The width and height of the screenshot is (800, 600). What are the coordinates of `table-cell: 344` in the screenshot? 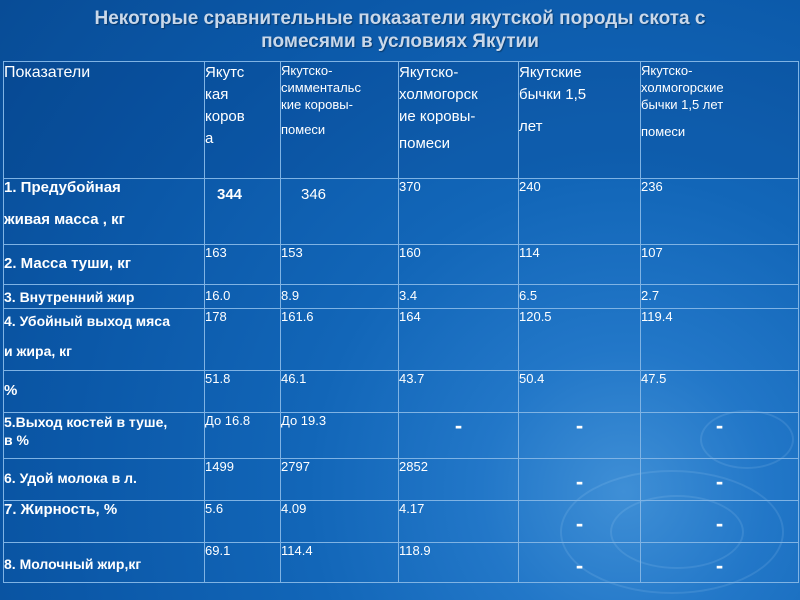 It's located at (242, 211).